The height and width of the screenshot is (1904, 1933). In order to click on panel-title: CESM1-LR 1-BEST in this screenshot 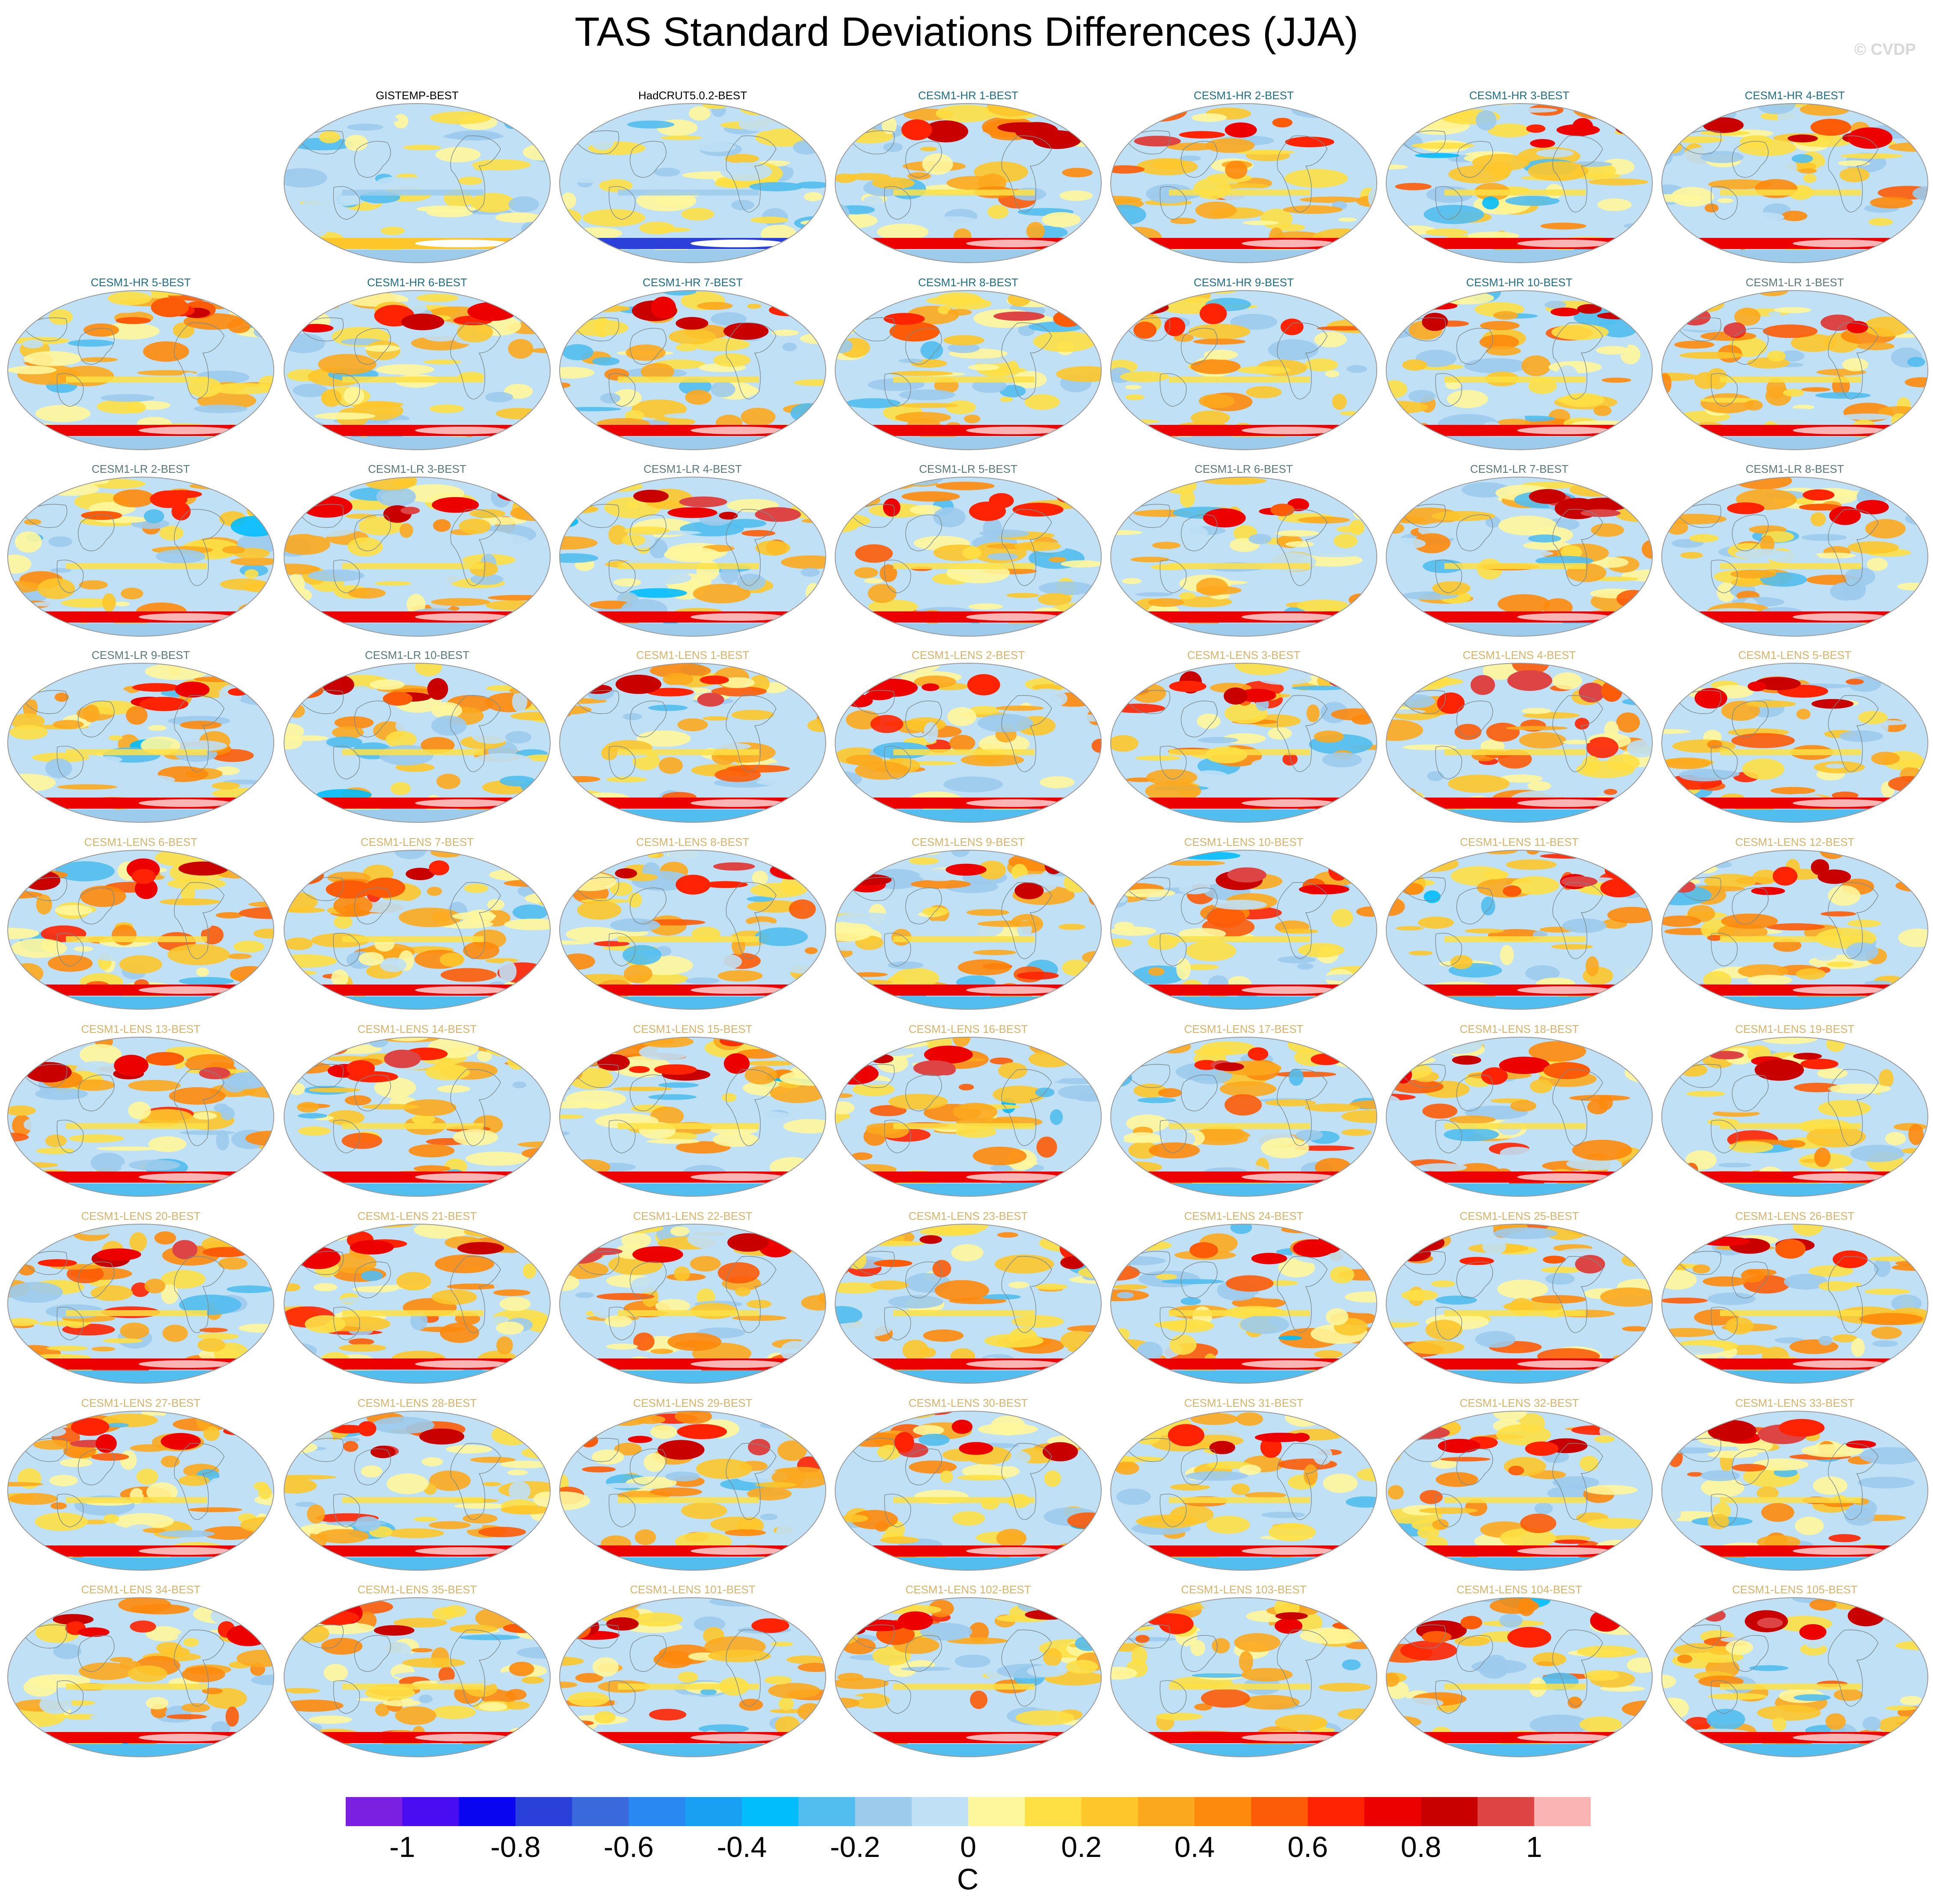, I will do `click(1795, 282)`.